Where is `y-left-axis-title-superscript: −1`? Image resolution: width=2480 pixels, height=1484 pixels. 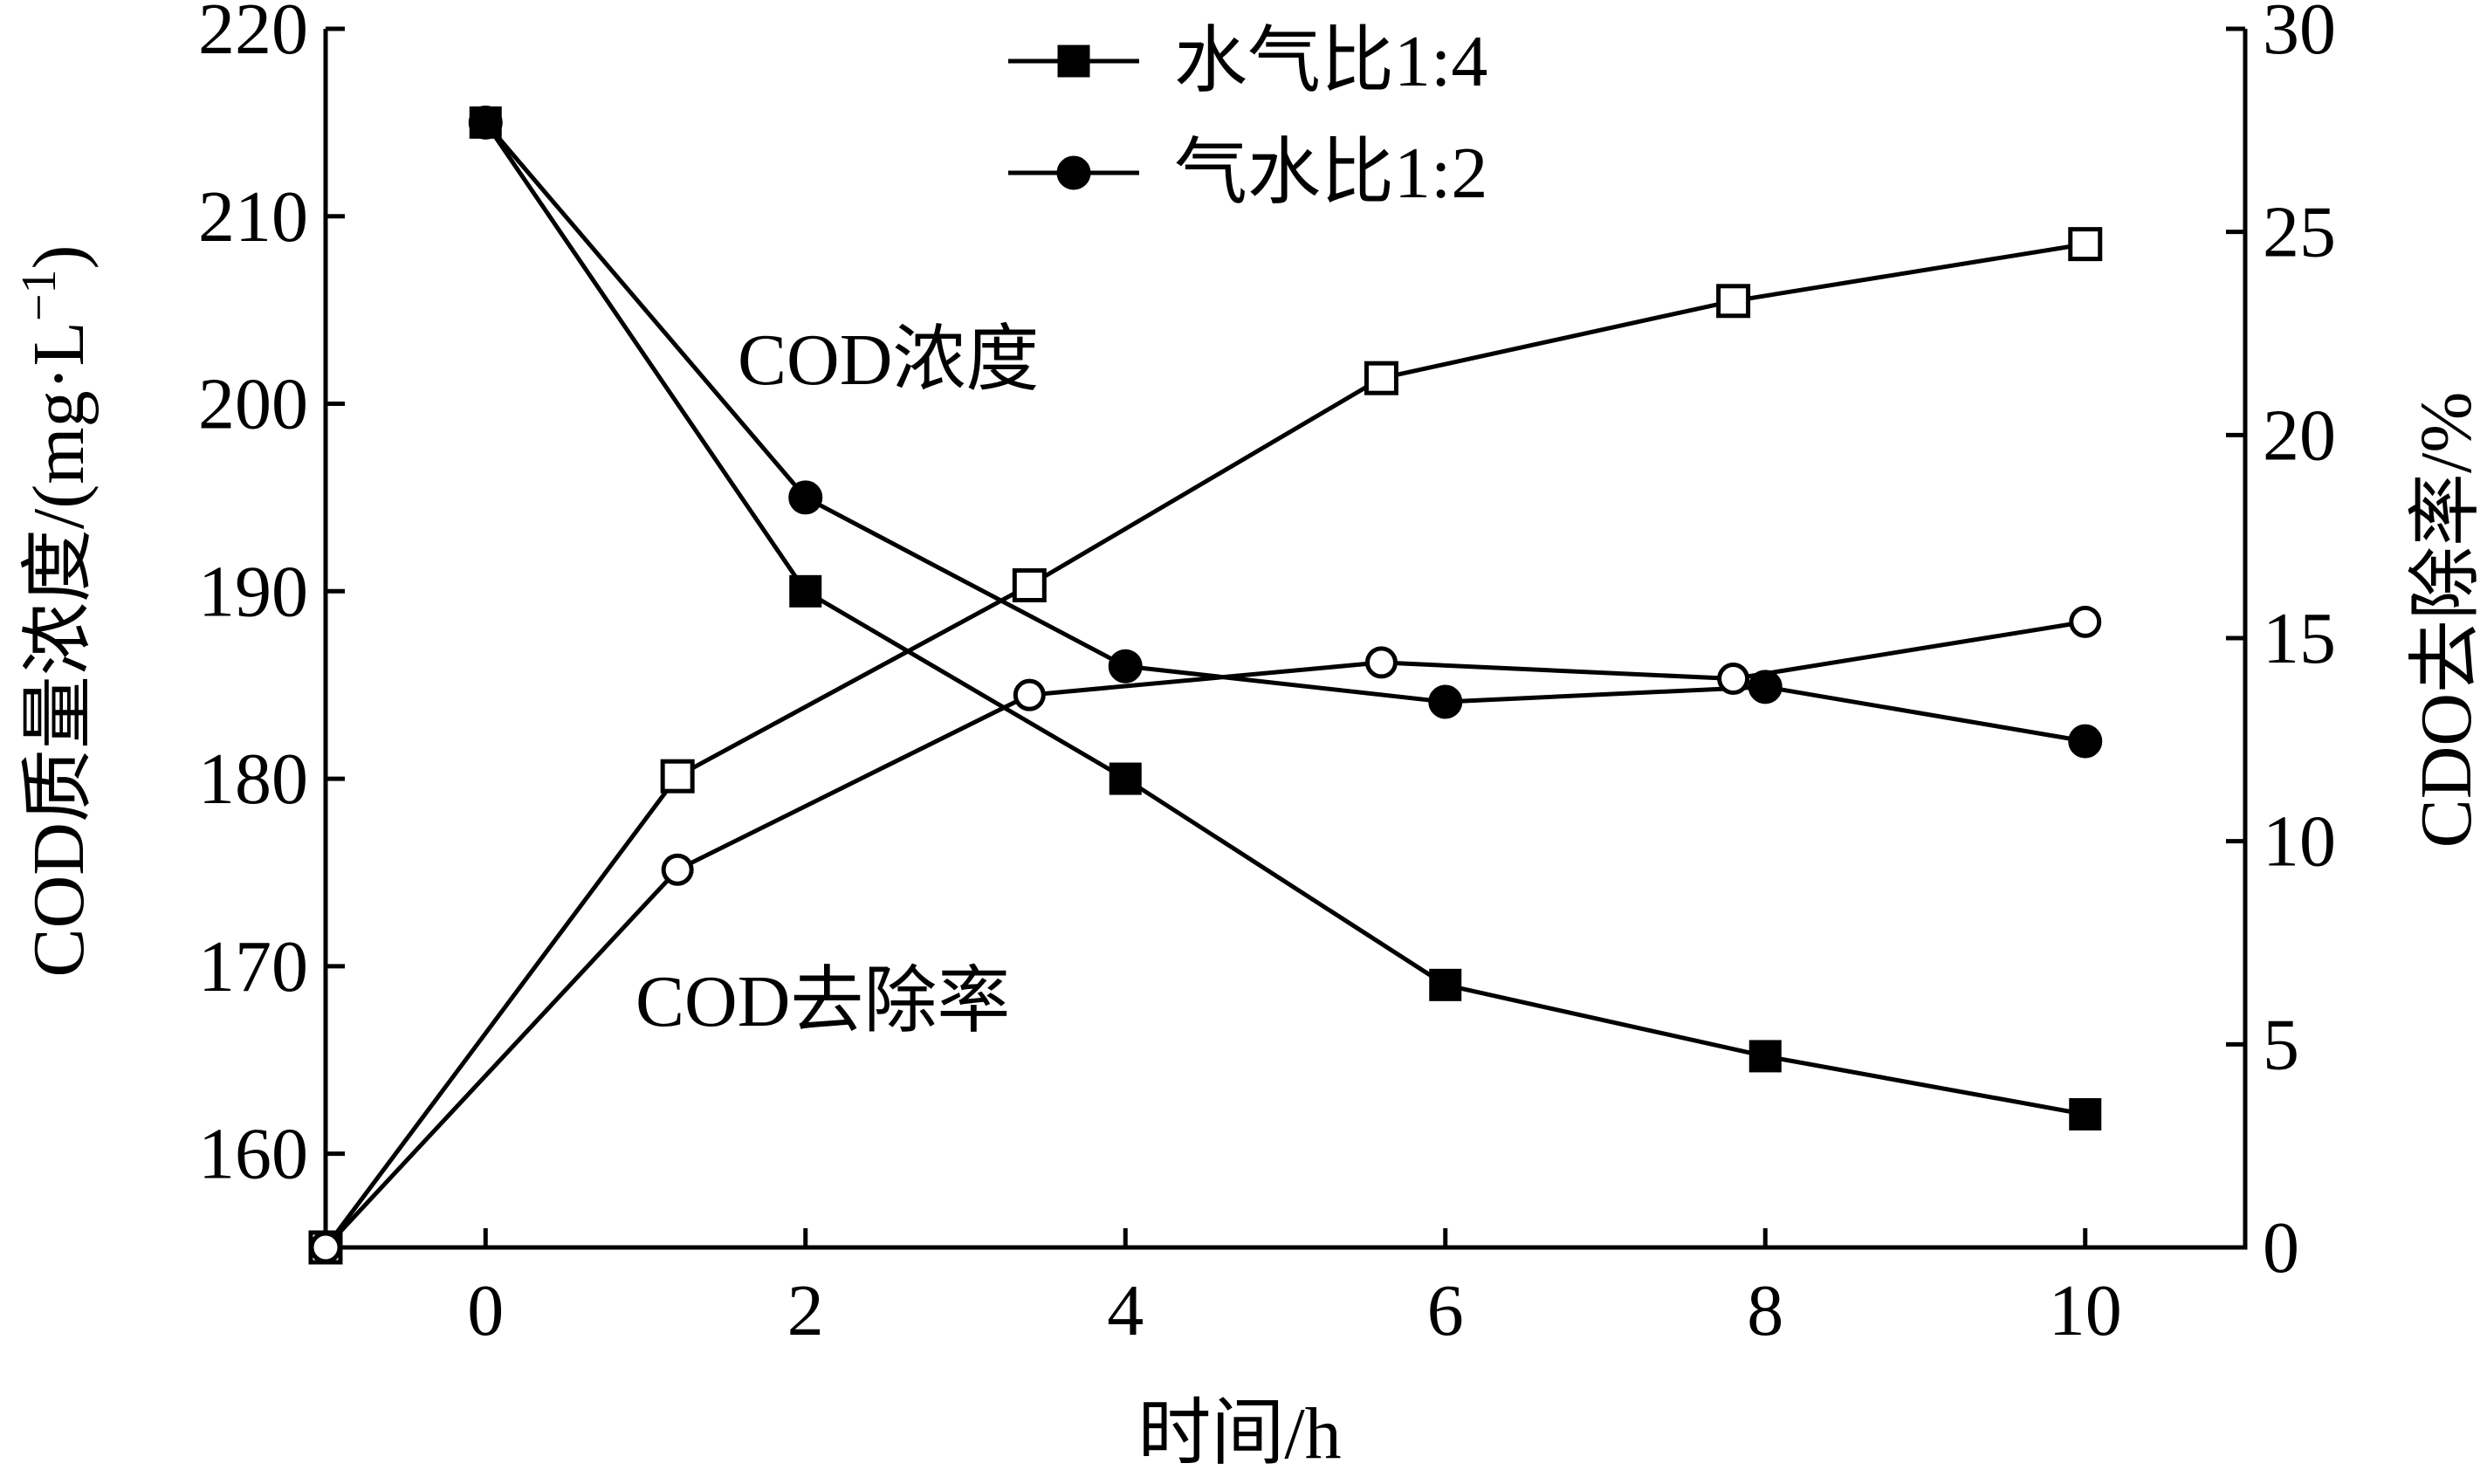
y-left-axis-title-superscript: −1 is located at coordinates (39, 296).